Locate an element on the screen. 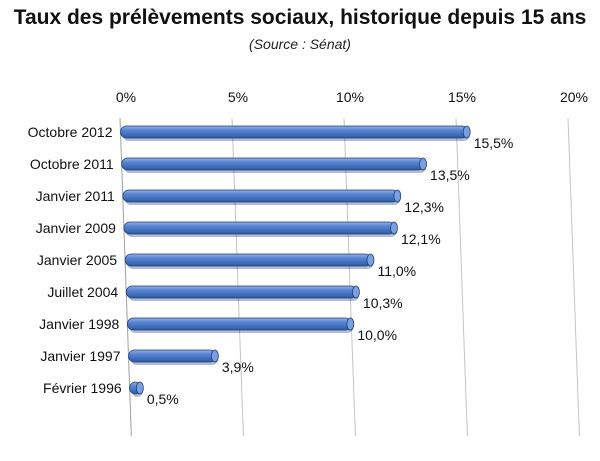 The image size is (600, 461). category-label: Janvier 1997 is located at coordinates (80, 356).